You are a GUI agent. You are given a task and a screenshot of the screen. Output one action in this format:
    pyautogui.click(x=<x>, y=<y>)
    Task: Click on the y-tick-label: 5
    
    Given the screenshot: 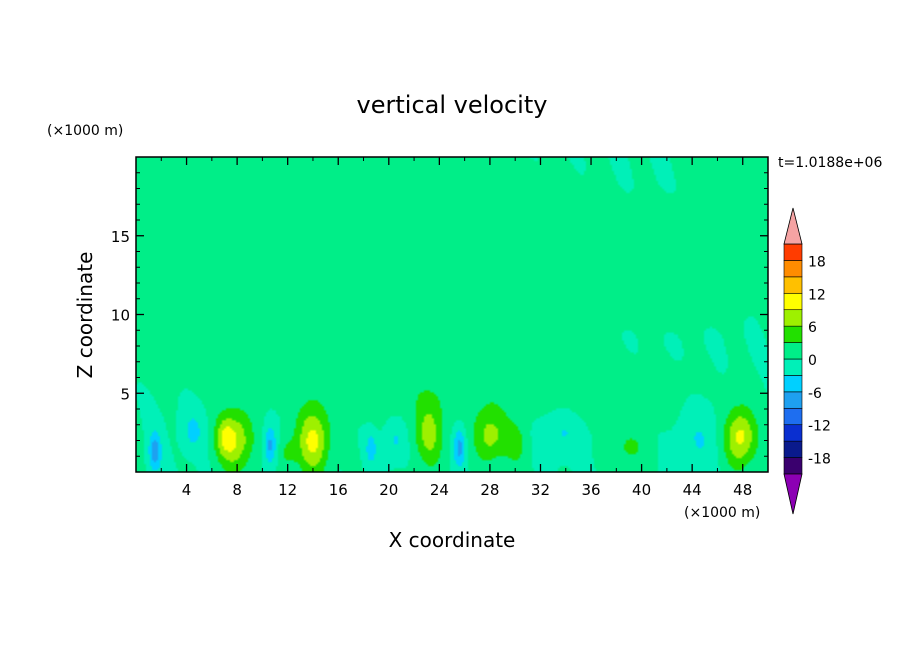 What is the action you would take?
    pyautogui.click(x=125, y=394)
    